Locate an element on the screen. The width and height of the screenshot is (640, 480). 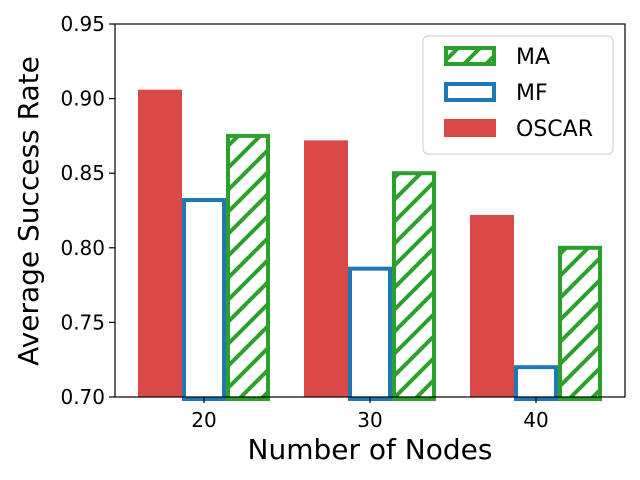
legend-label-oscar: OSCAR is located at coordinates (554, 129).